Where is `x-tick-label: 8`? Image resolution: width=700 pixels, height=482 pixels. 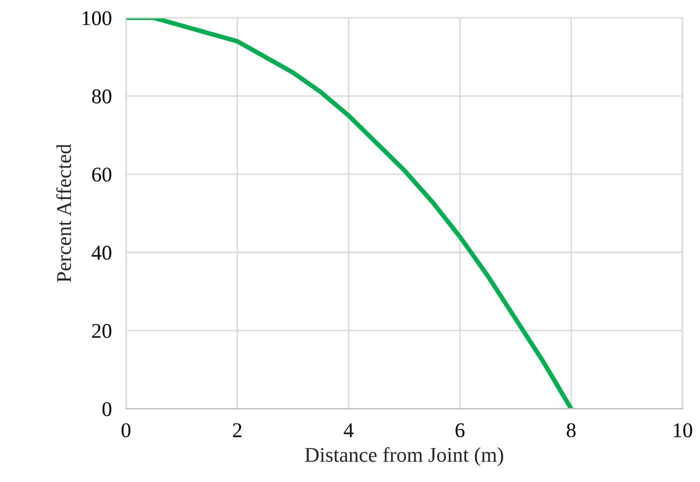
x-tick-label: 8 is located at coordinates (571, 430).